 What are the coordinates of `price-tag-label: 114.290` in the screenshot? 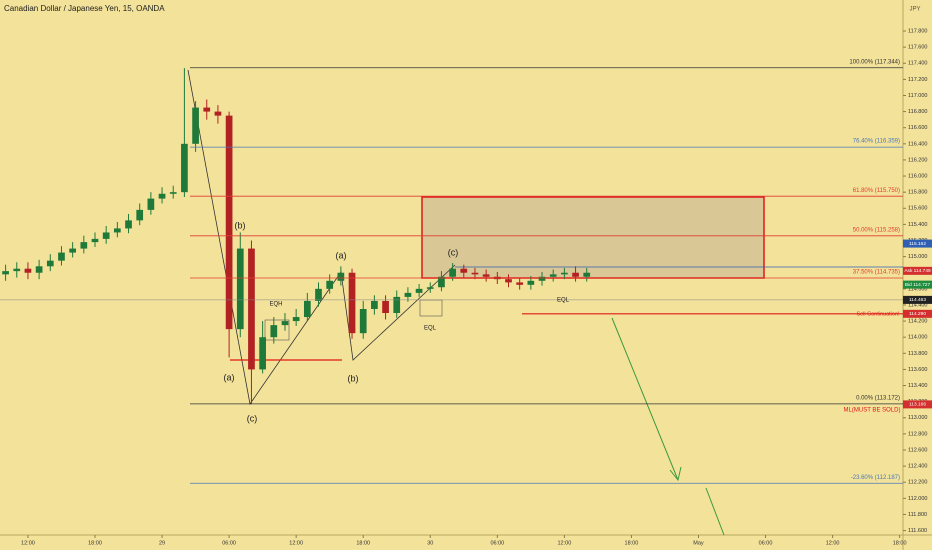 It's located at (917, 314).